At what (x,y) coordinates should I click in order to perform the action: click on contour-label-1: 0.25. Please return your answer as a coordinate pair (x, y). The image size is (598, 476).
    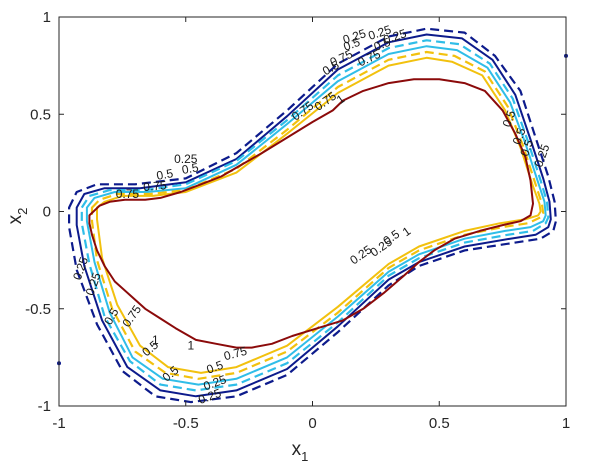
    Looking at the image, I should click on (379, 32).